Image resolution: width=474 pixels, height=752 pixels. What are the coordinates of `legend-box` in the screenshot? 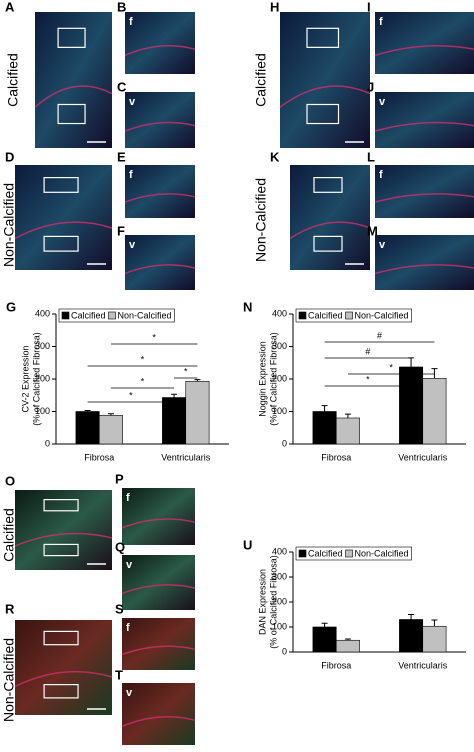 It's located at (353, 315).